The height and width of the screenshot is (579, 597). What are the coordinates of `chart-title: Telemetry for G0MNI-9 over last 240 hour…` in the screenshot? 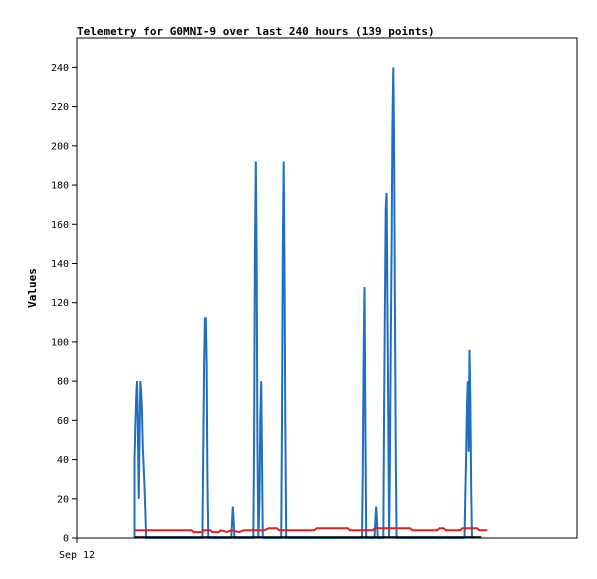 It's located at (256, 31).